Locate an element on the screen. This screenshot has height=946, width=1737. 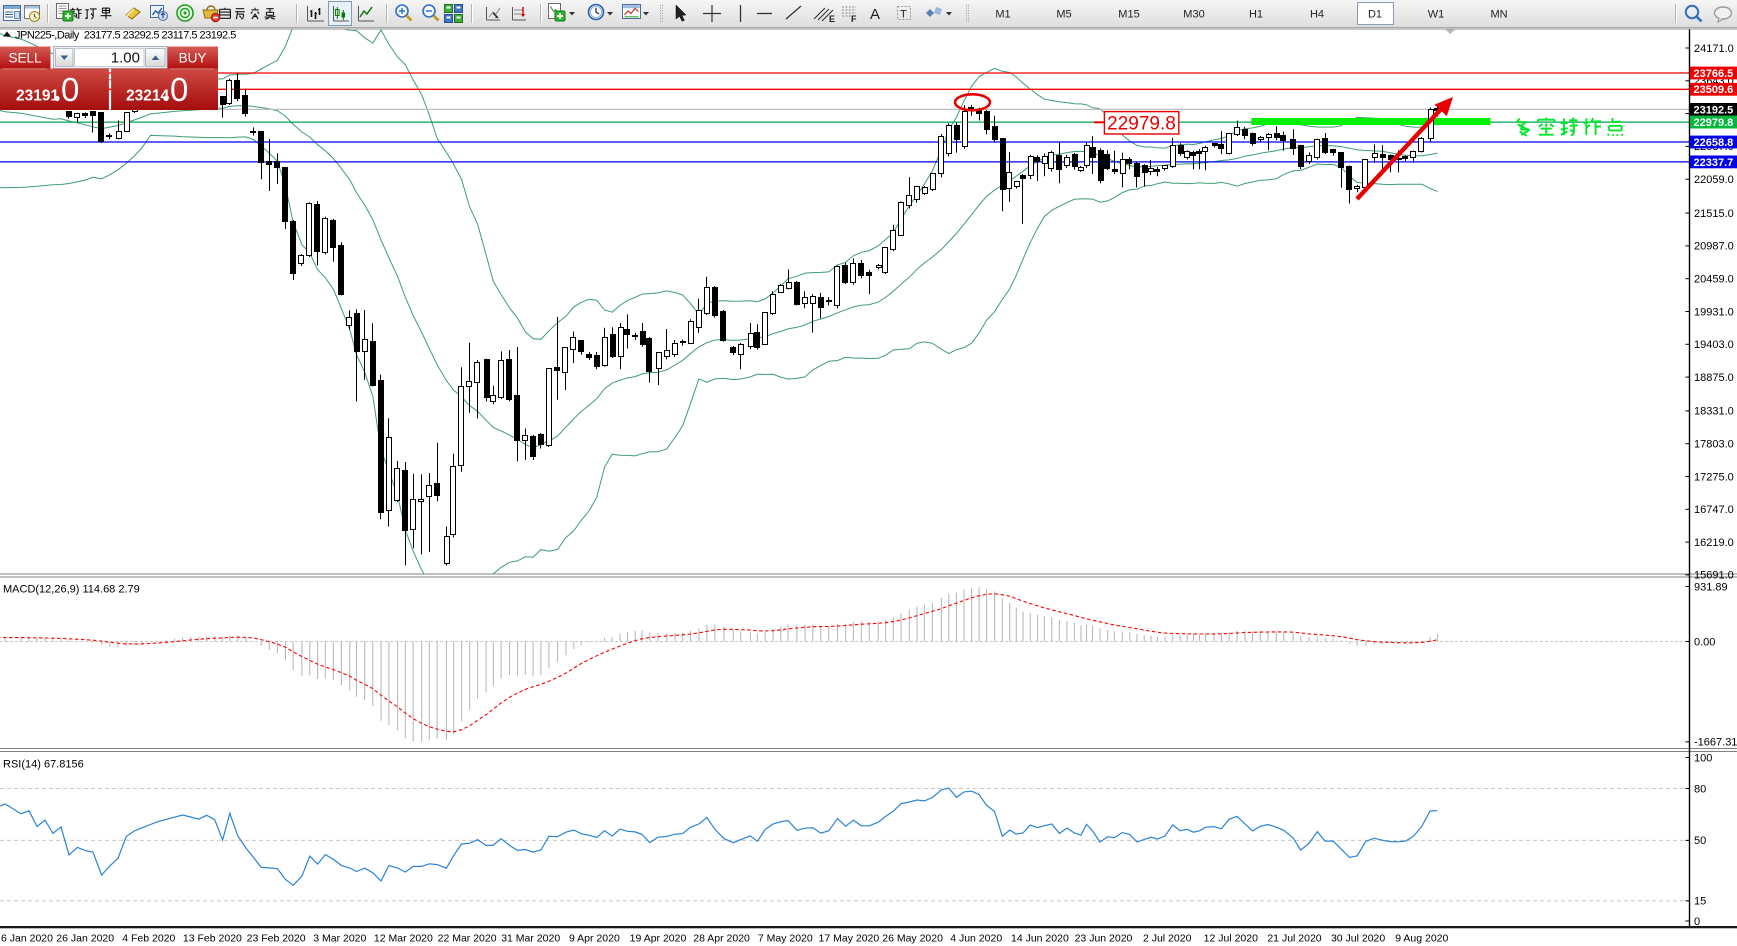
svg-text: T is located at coordinates (903, 15).